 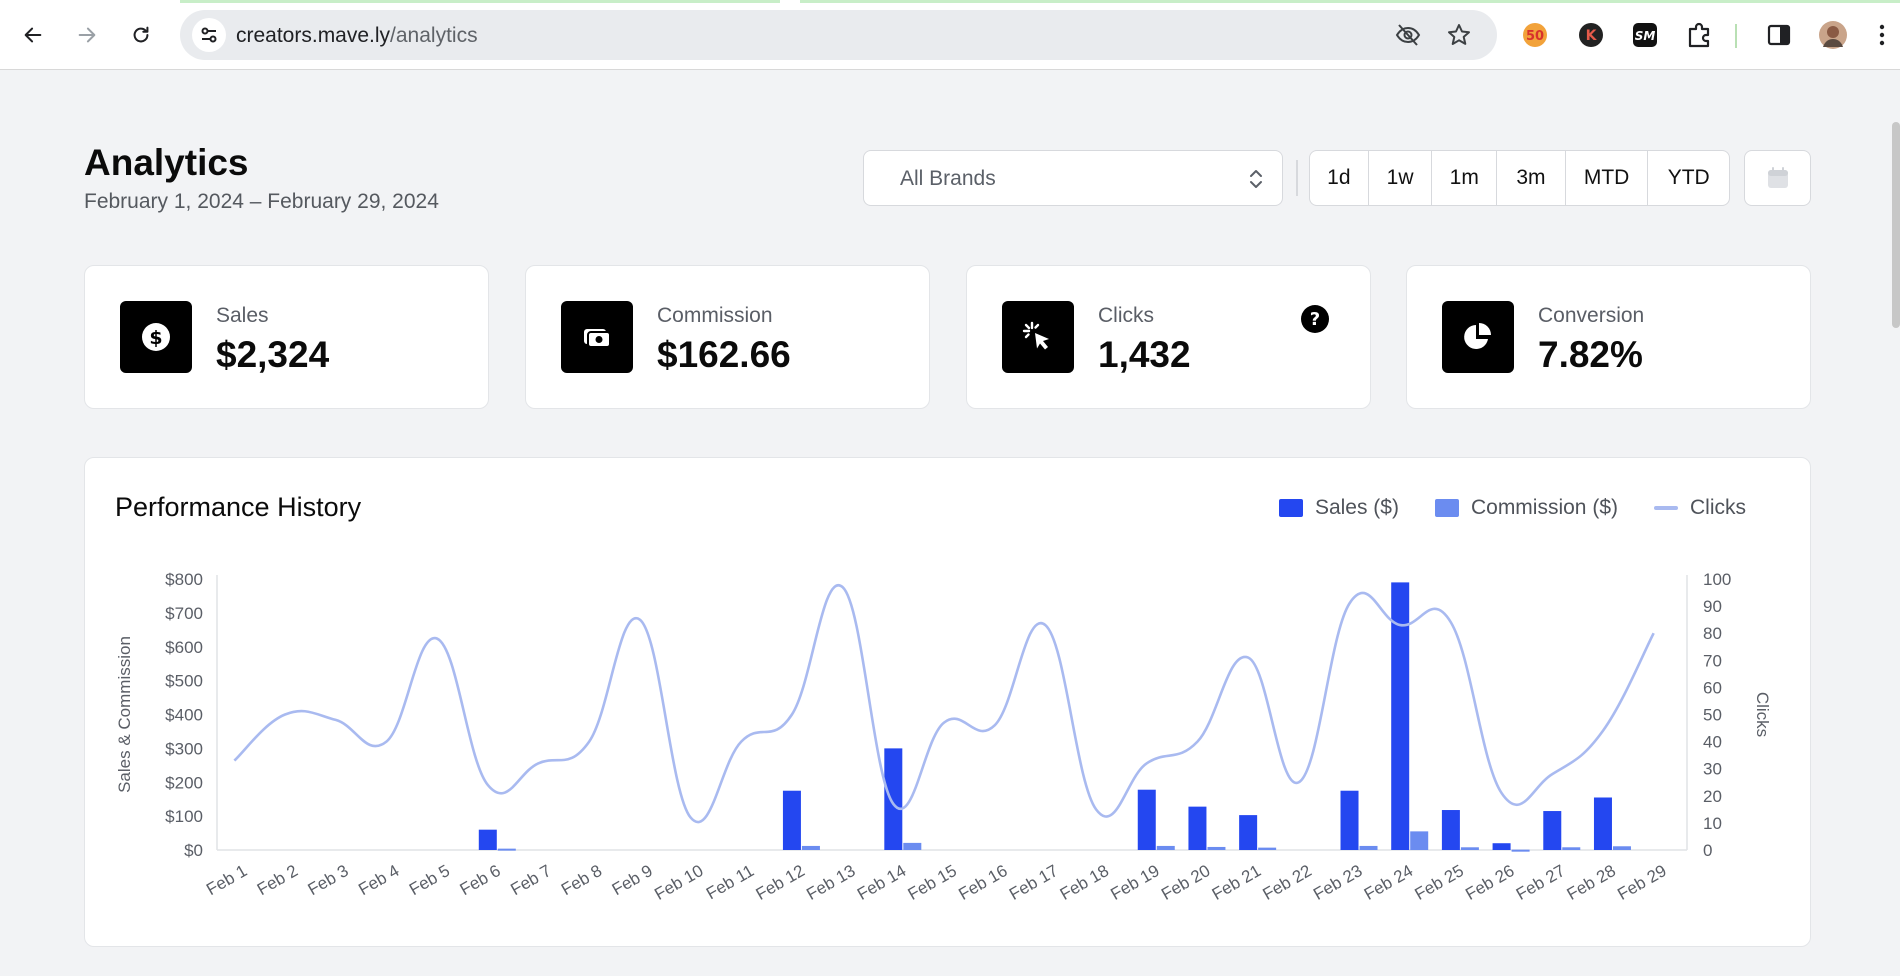 I want to click on x-tick-label: Feb 1, so click(x=226, y=880).